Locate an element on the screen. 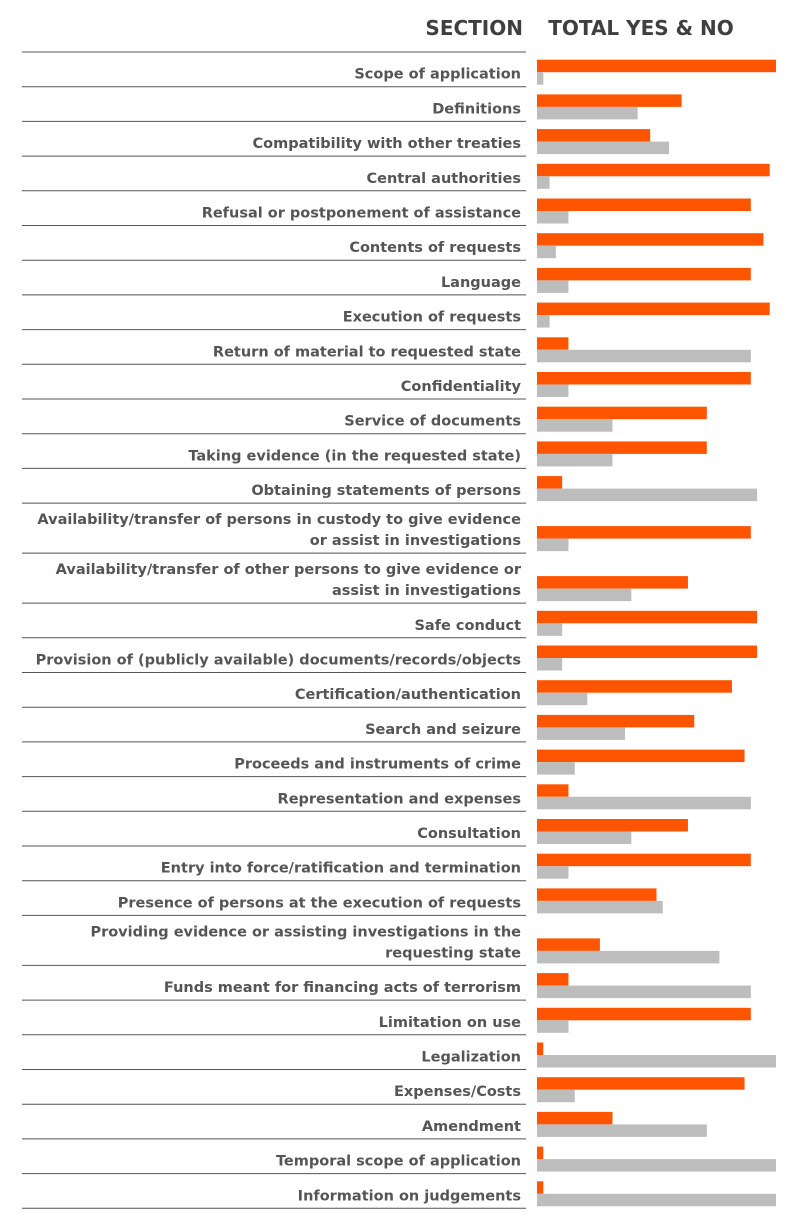 This screenshot has width=800, height=1230. category-label: Information on judgements is located at coordinates (409, 1196).